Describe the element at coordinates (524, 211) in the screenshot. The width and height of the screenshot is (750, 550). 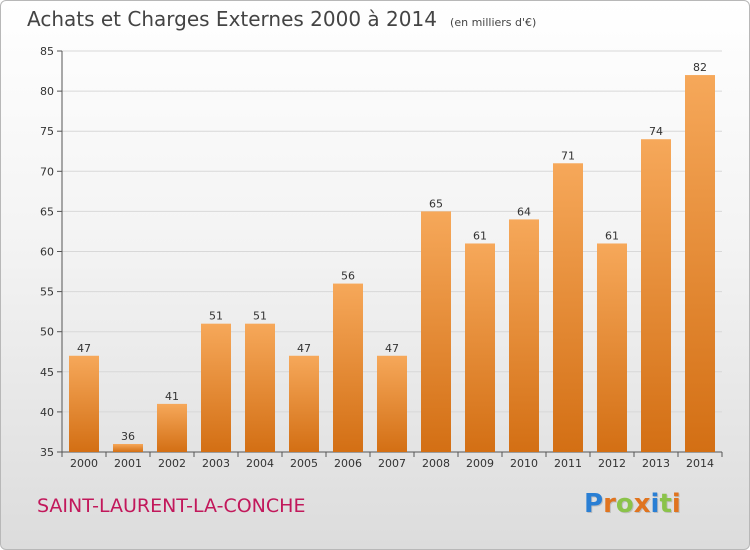
I see `data-label: 64` at that location.